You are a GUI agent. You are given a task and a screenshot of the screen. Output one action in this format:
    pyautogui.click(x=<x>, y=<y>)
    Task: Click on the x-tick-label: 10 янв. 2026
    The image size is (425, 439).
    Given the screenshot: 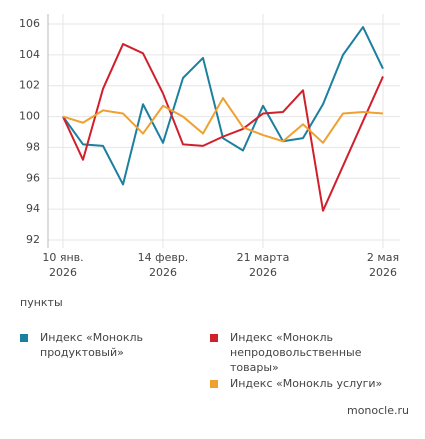 What is the action you would take?
    pyautogui.click(x=63, y=265)
    